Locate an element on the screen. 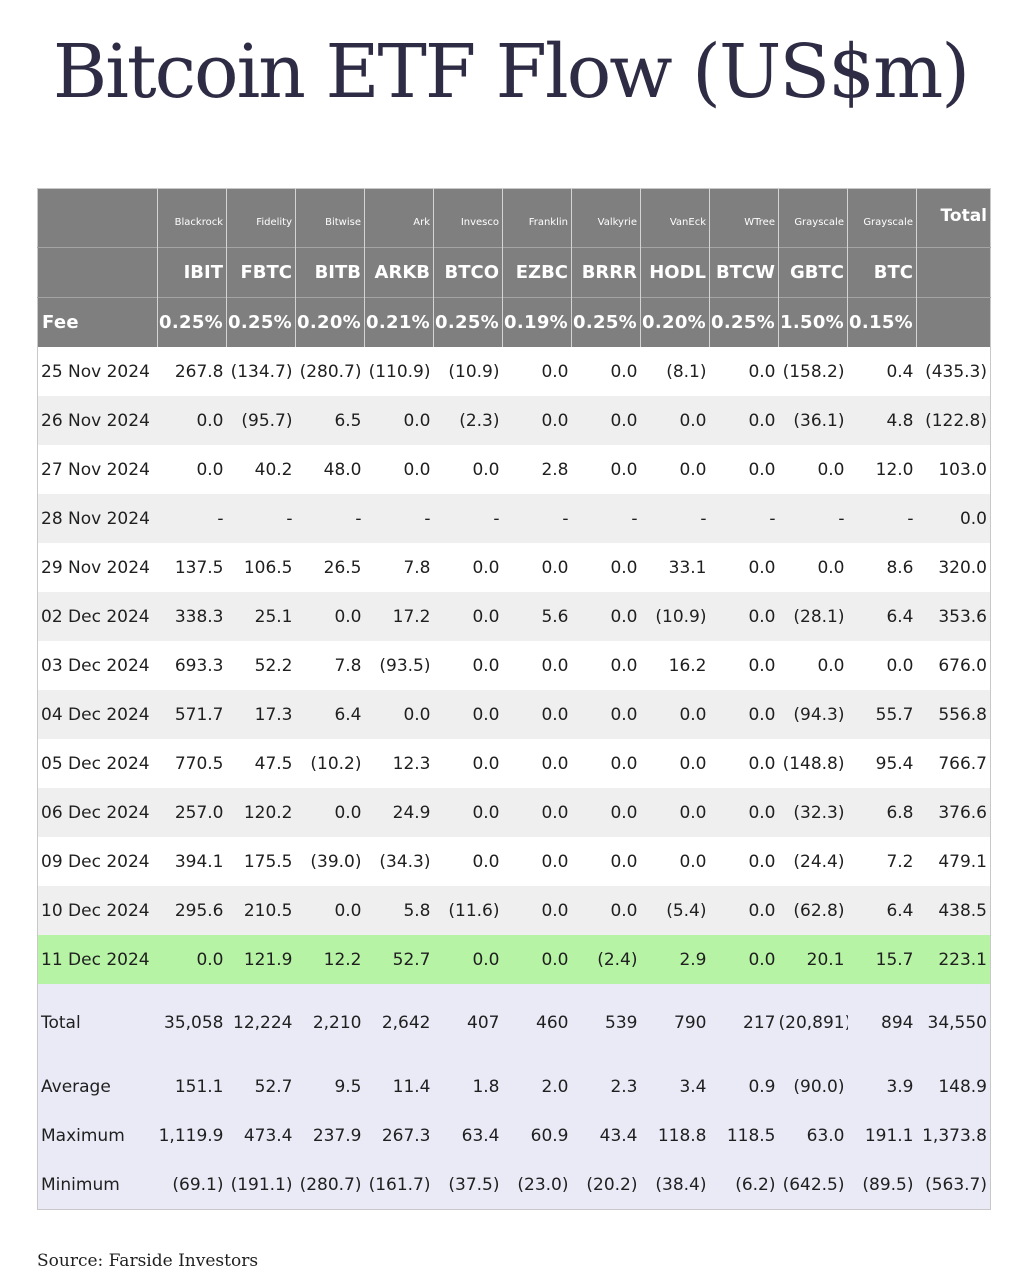 This screenshot has width=1021, height=1280. header-corner-cell is located at coordinates (97, 218).